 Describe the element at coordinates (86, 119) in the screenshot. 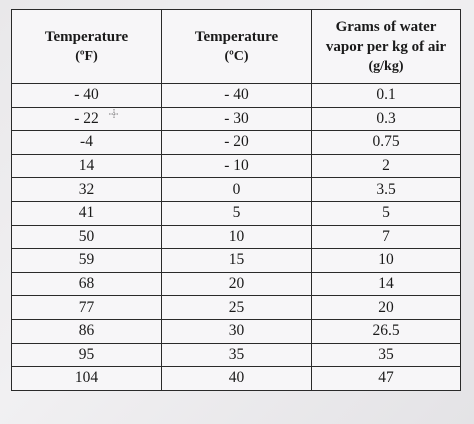

I see `cell-fahrenheit: - 22` at that location.